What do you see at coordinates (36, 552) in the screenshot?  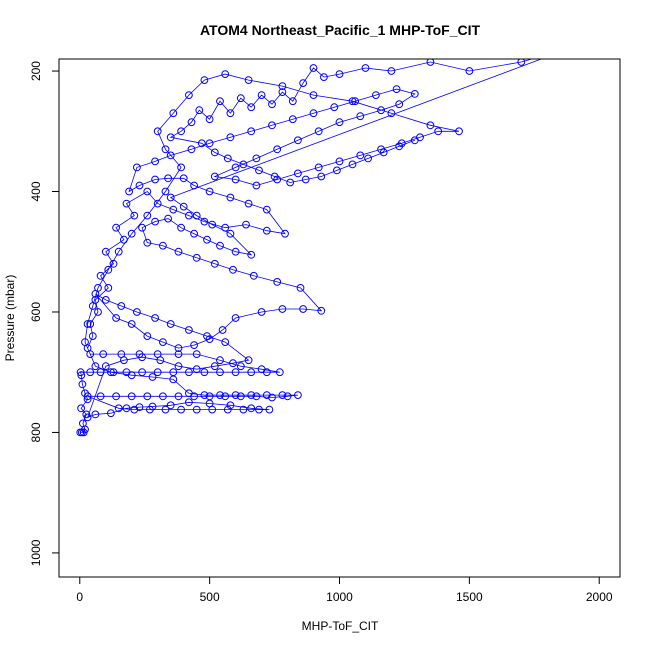 I see `y-tick-label: 1000` at bounding box center [36, 552].